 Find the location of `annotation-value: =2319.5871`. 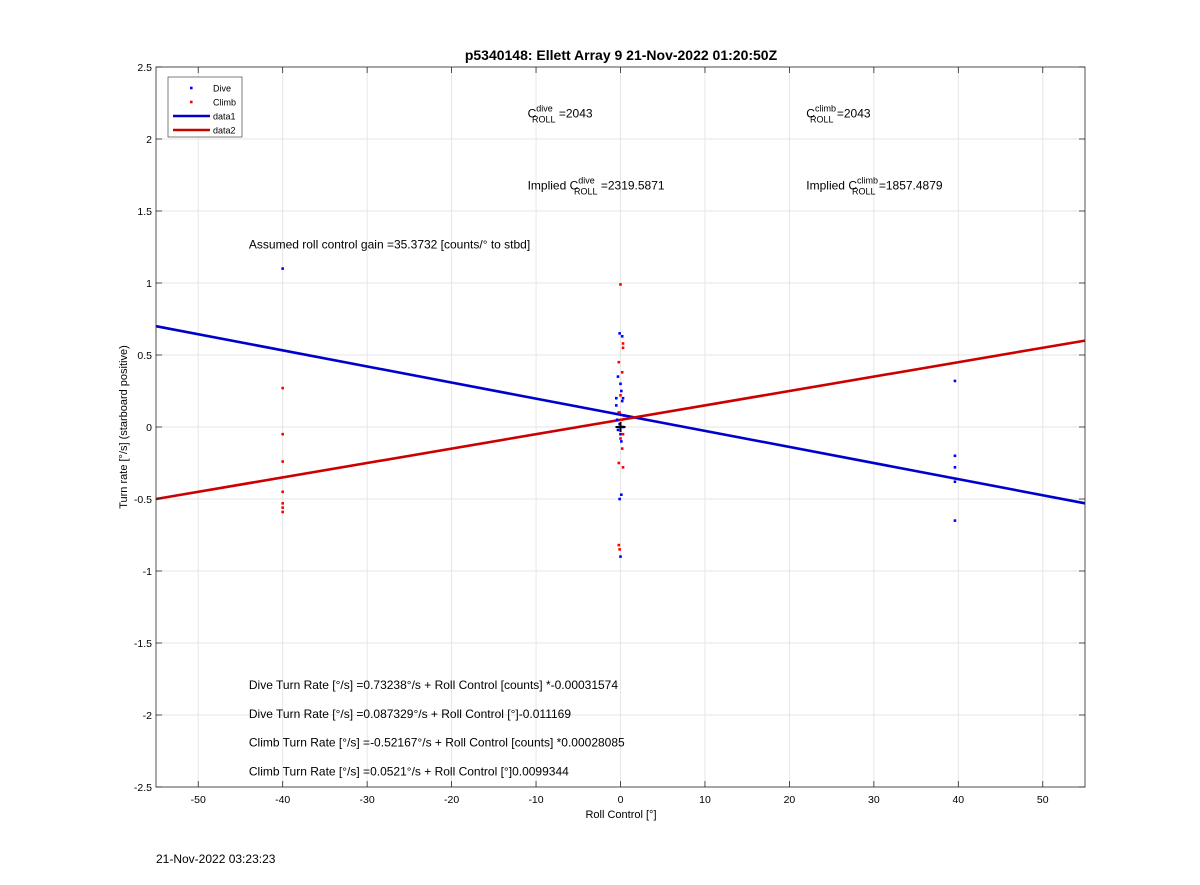

annotation-value: =2319.5871 is located at coordinates (631, 185).